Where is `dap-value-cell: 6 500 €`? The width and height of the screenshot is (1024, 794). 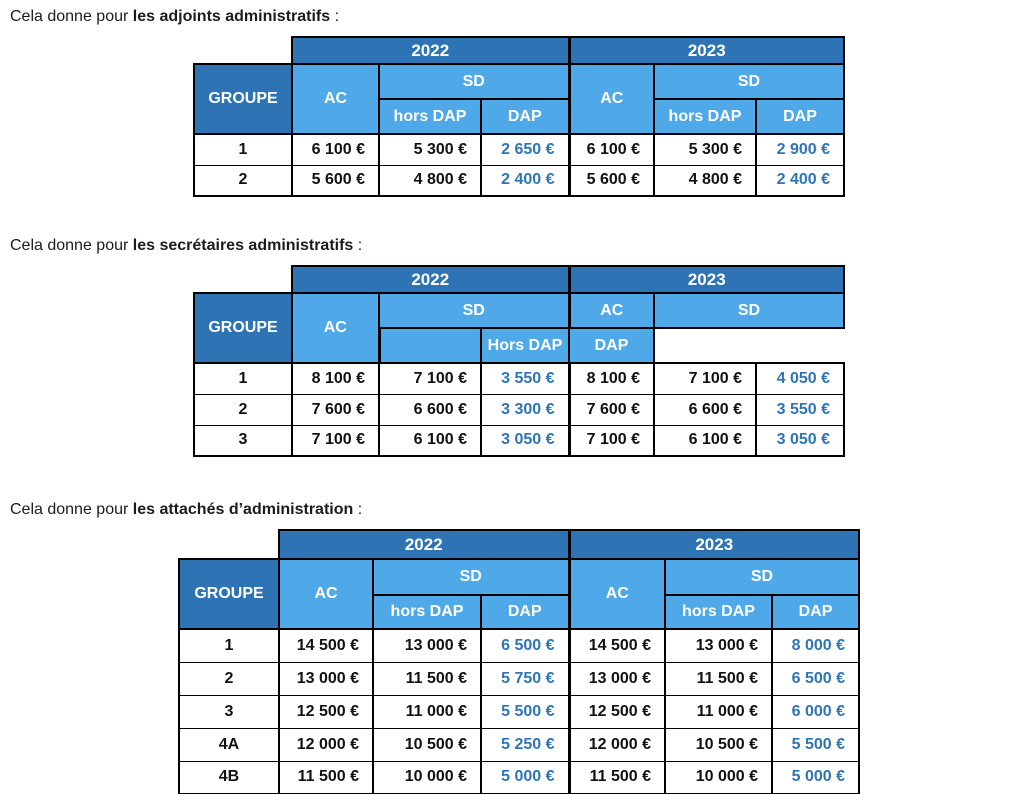
dap-value-cell: 6 500 € is located at coordinates (525, 645).